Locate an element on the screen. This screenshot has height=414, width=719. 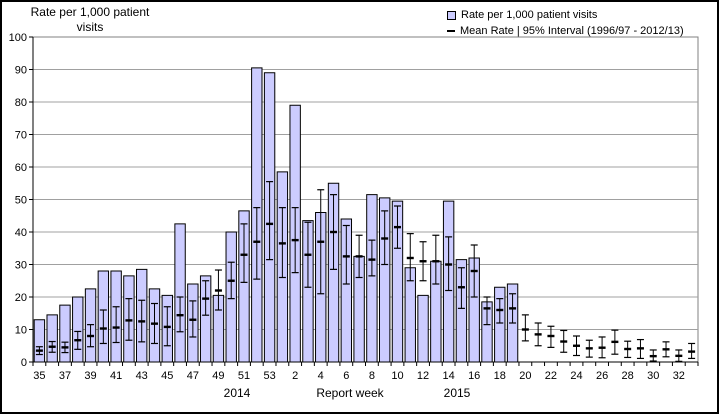
x-tick-label-2014-51: 51 is located at coordinates (244, 376).